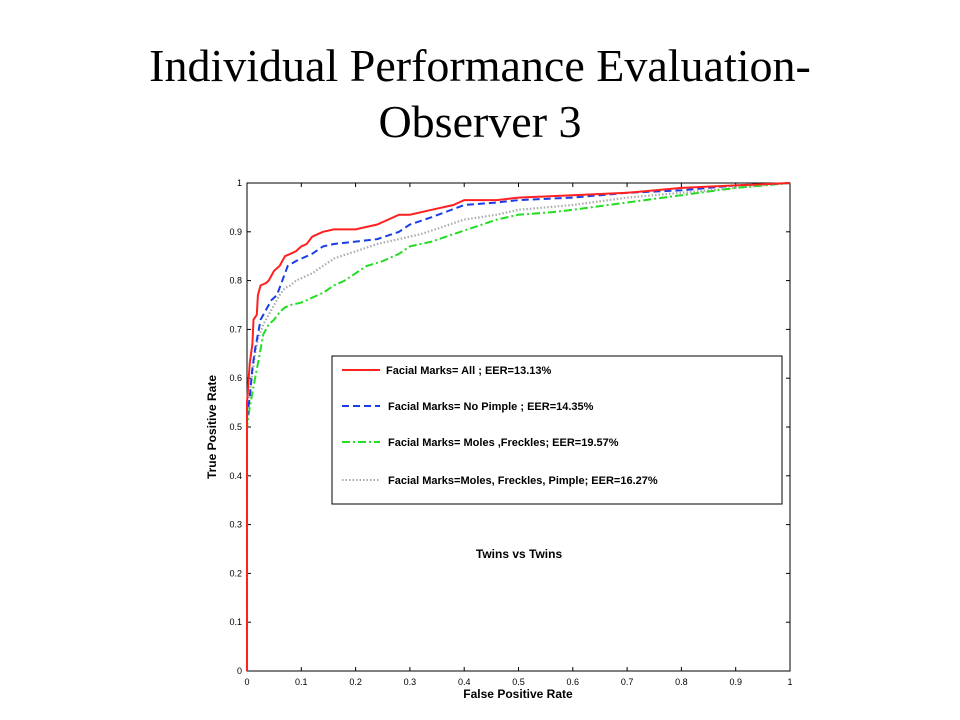 This screenshot has width=960, height=720. Describe the element at coordinates (235, 573) in the screenshot. I see `y-tick-label: 0.2` at that location.